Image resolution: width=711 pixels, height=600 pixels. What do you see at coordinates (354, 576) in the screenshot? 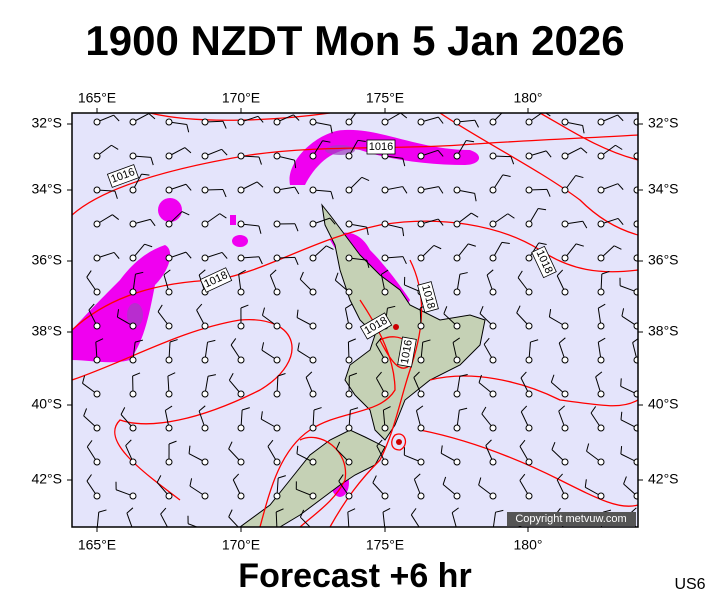
I see `footer: Forecast +6 hr` at bounding box center [354, 576].